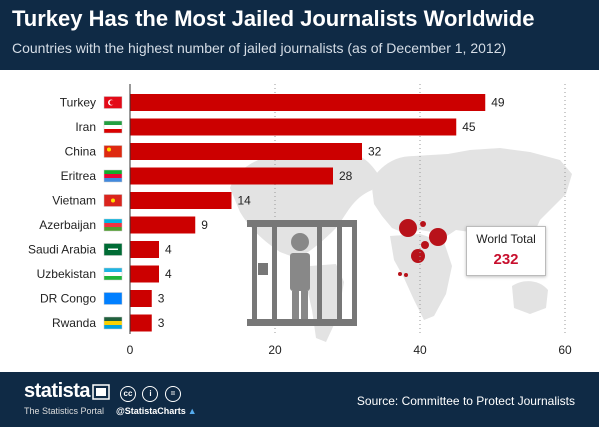  I want to click on value-label: 9, so click(204, 225).